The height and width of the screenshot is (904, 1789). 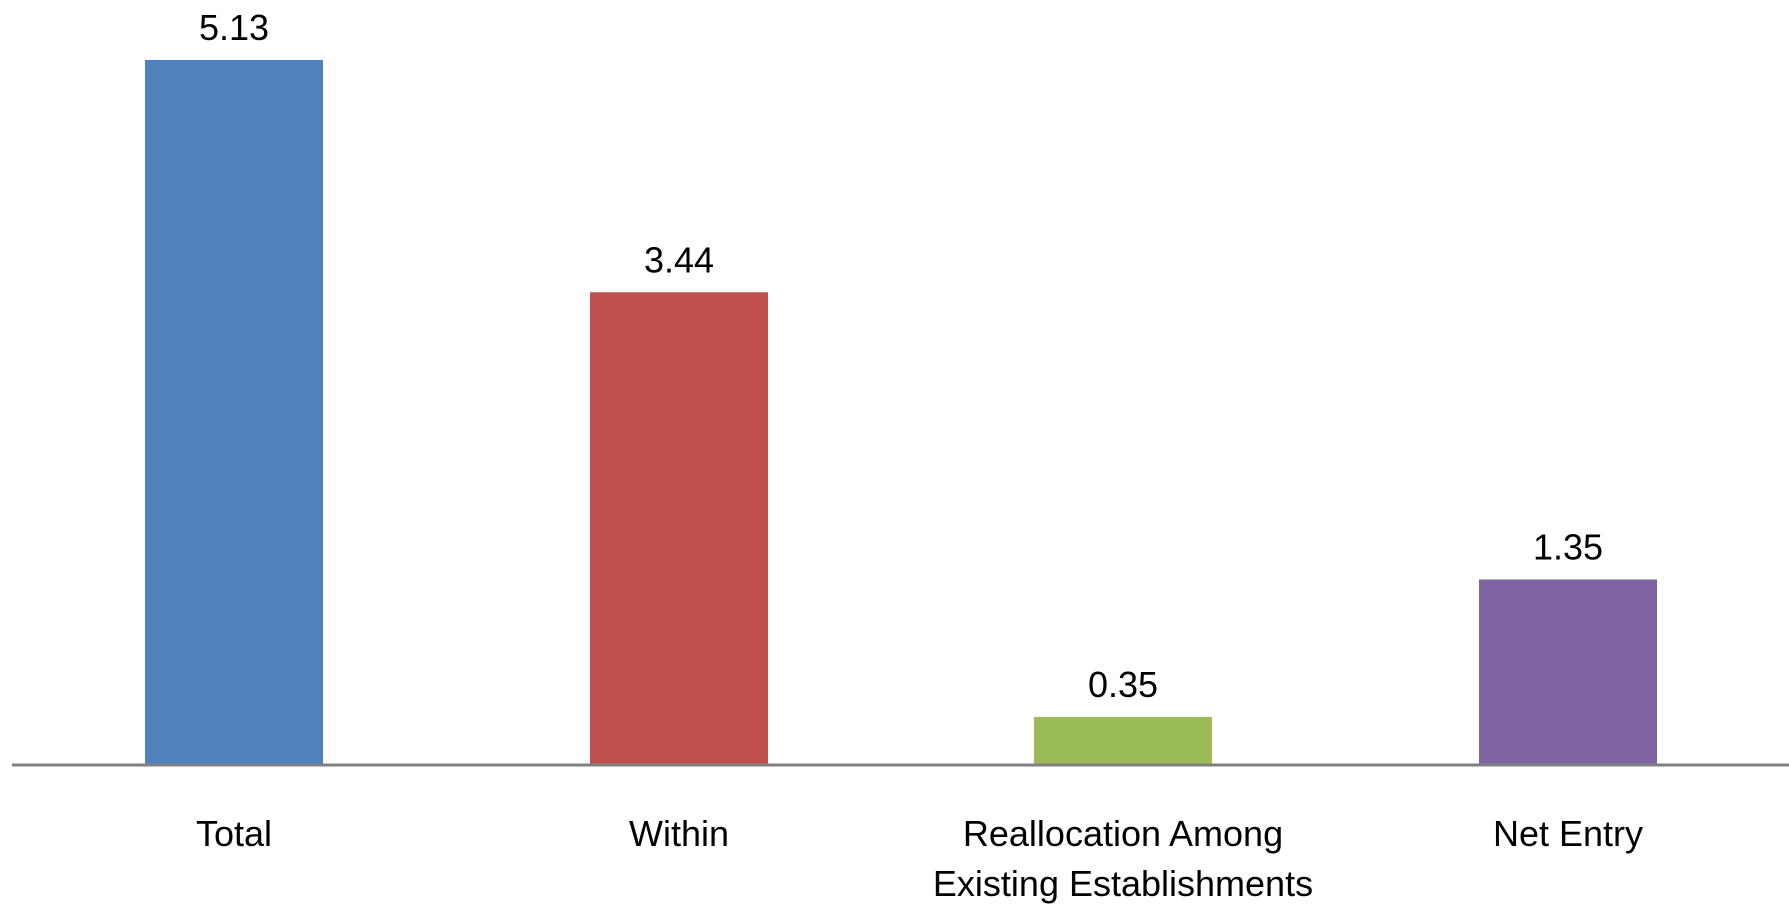 I want to click on value-label-3: 1.35, so click(x=1568, y=546).